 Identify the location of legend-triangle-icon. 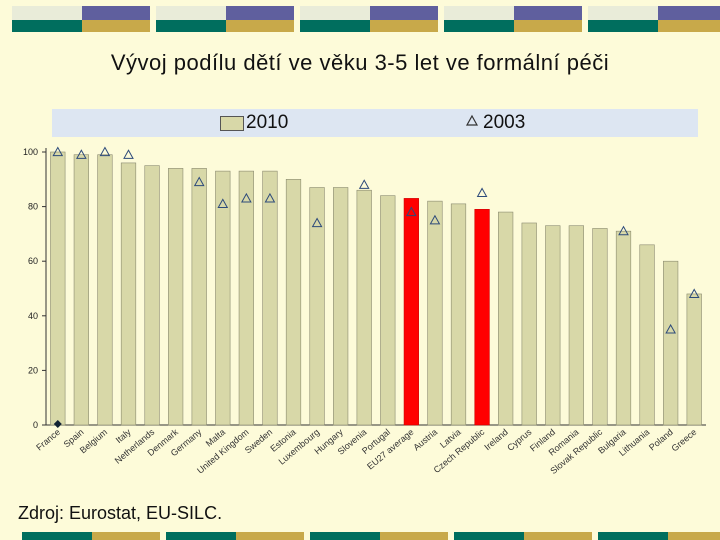
(472, 120).